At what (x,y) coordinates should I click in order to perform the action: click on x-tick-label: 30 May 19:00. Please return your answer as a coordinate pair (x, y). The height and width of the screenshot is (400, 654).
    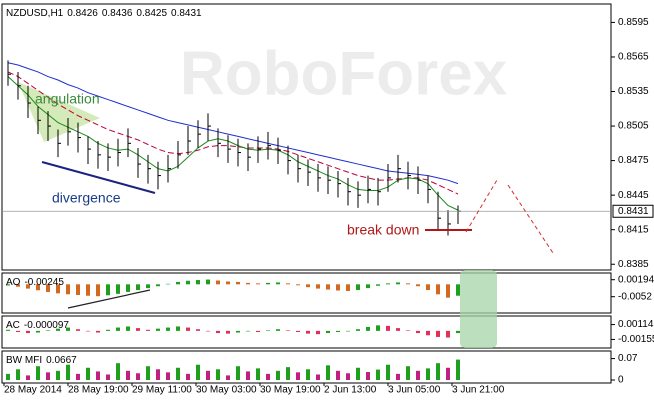
    Looking at the image, I should click on (290, 390).